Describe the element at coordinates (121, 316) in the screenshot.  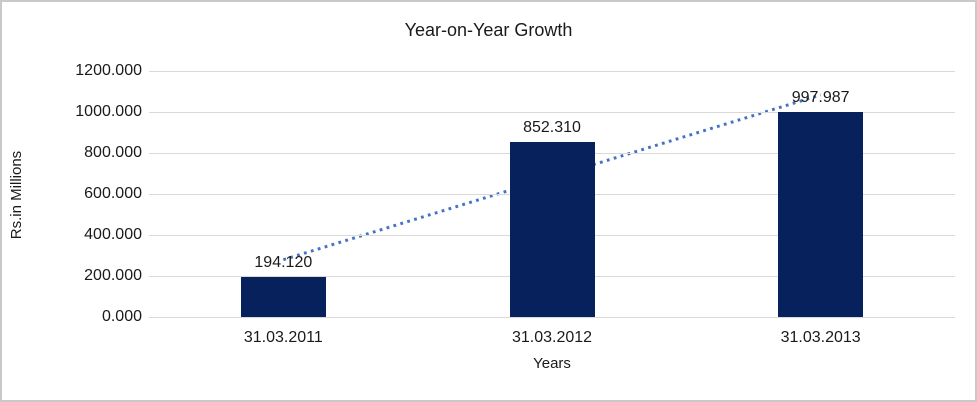
I see `y-axis-tick-label: 0.000` at that location.